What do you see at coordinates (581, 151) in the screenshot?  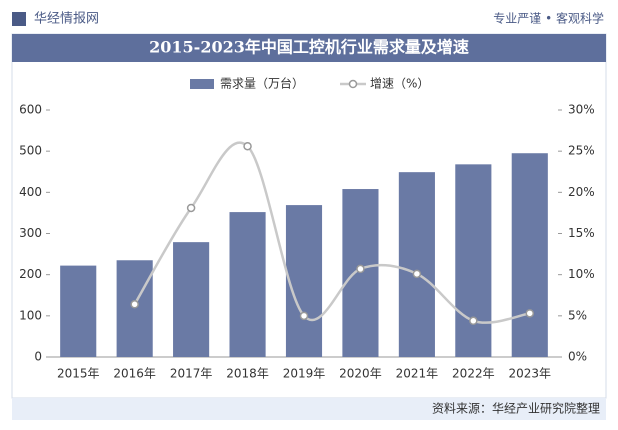 I see `y2-tick-label: 25%` at bounding box center [581, 151].